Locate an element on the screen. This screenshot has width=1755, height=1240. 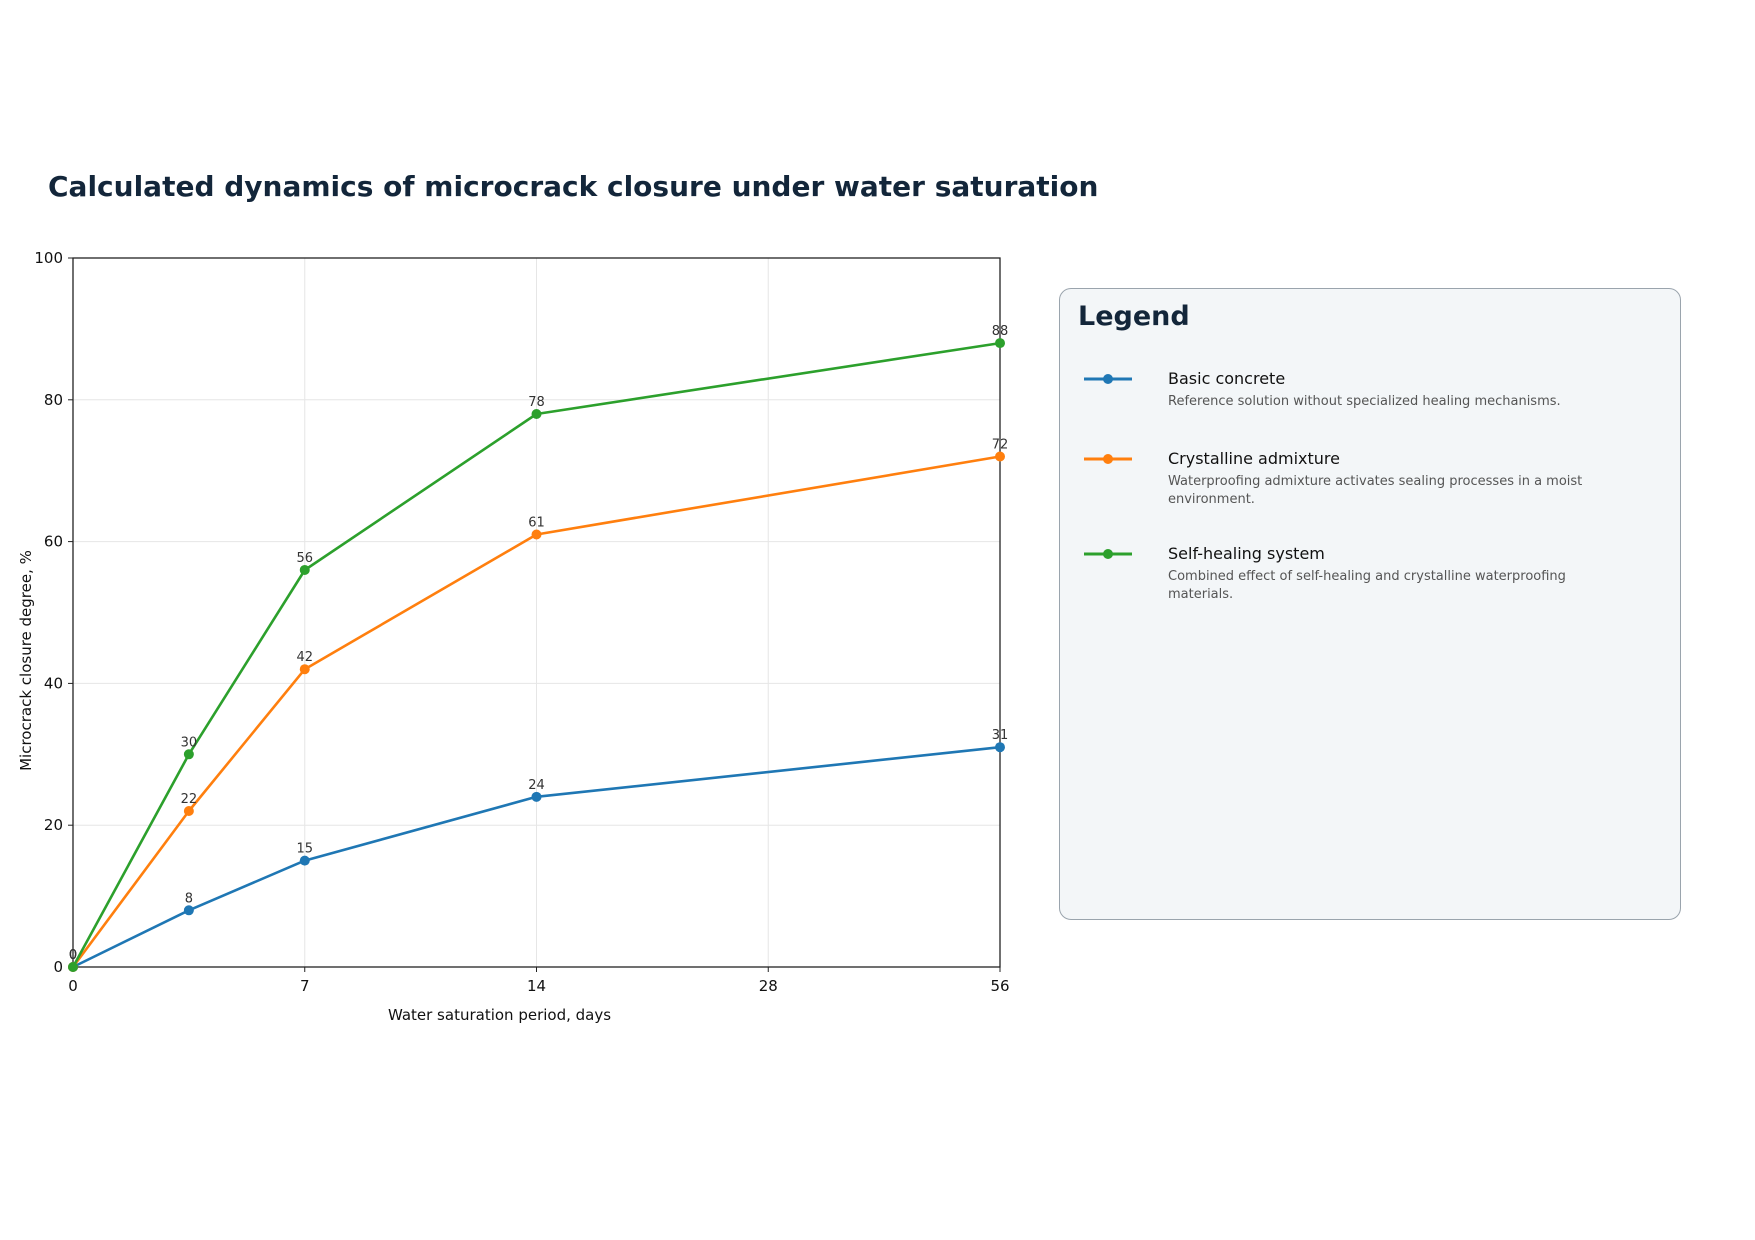
x-axis-title: Water saturation period, days is located at coordinates (499, 1015).